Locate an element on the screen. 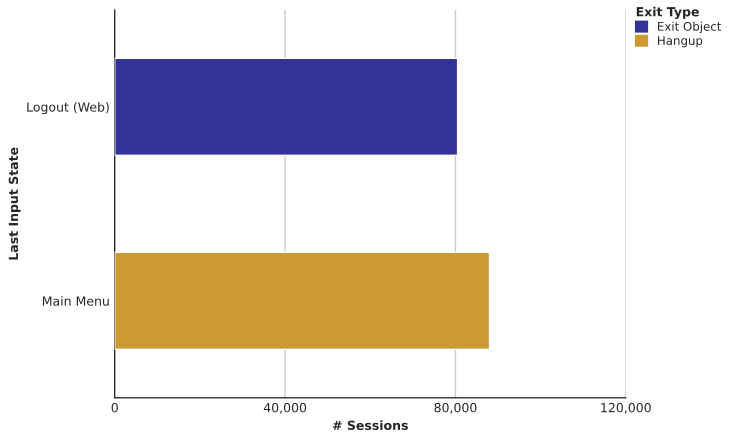 This screenshot has height=447, width=745. y-axis-title: Last Input State is located at coordinates (14, 204).